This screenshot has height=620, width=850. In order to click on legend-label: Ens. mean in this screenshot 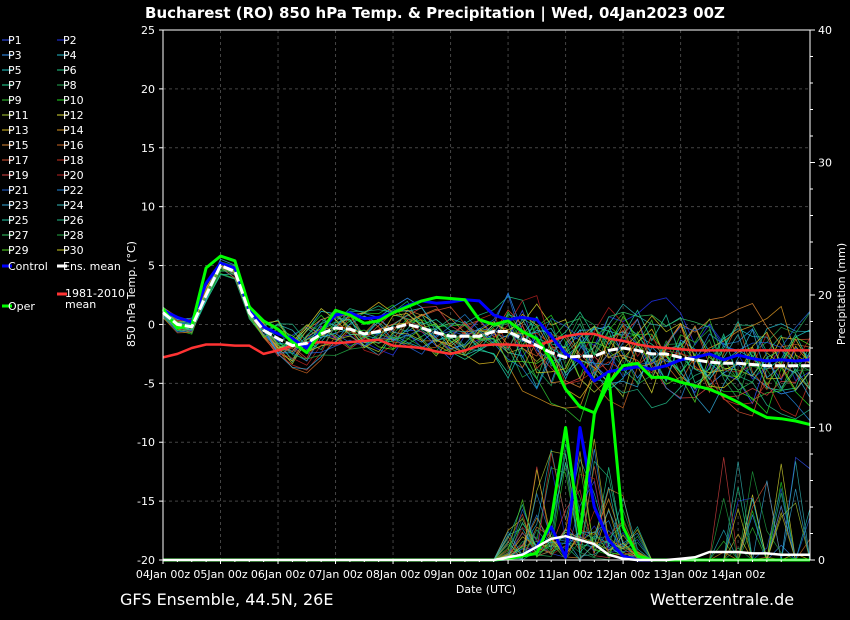, I will do `click(92, 266)`.